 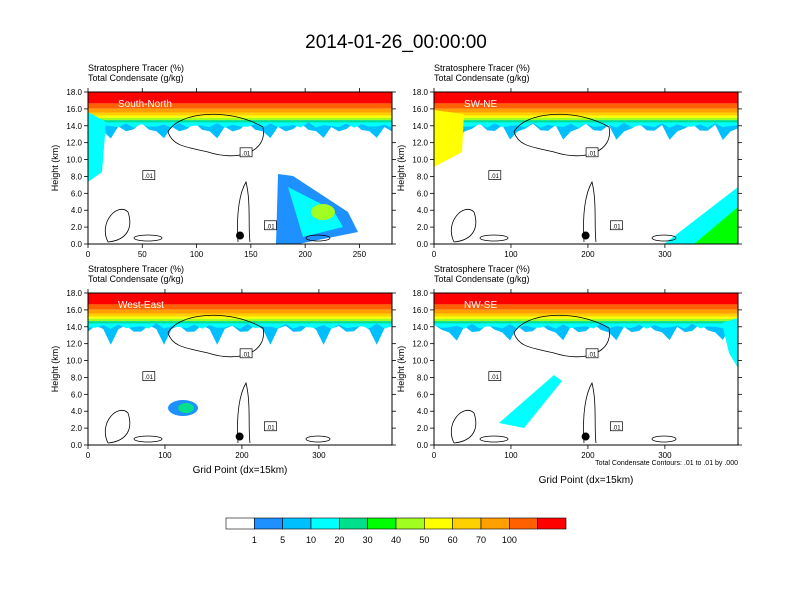 I want to click on tracer-blob-core, so click(x=186, y=408).